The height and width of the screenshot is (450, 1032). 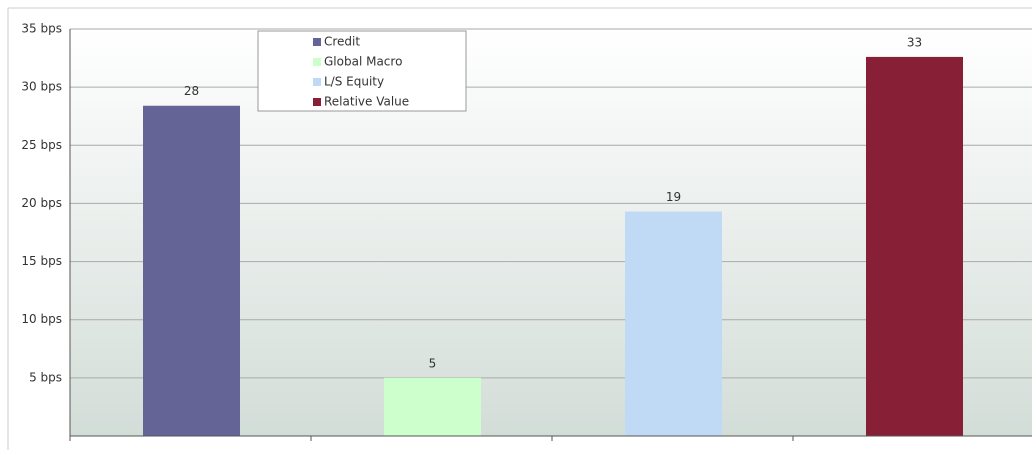 What do you see at coordinates (433, 363) in the screenshot?
I see `value-label: 5` at bounding box center [433, 363].